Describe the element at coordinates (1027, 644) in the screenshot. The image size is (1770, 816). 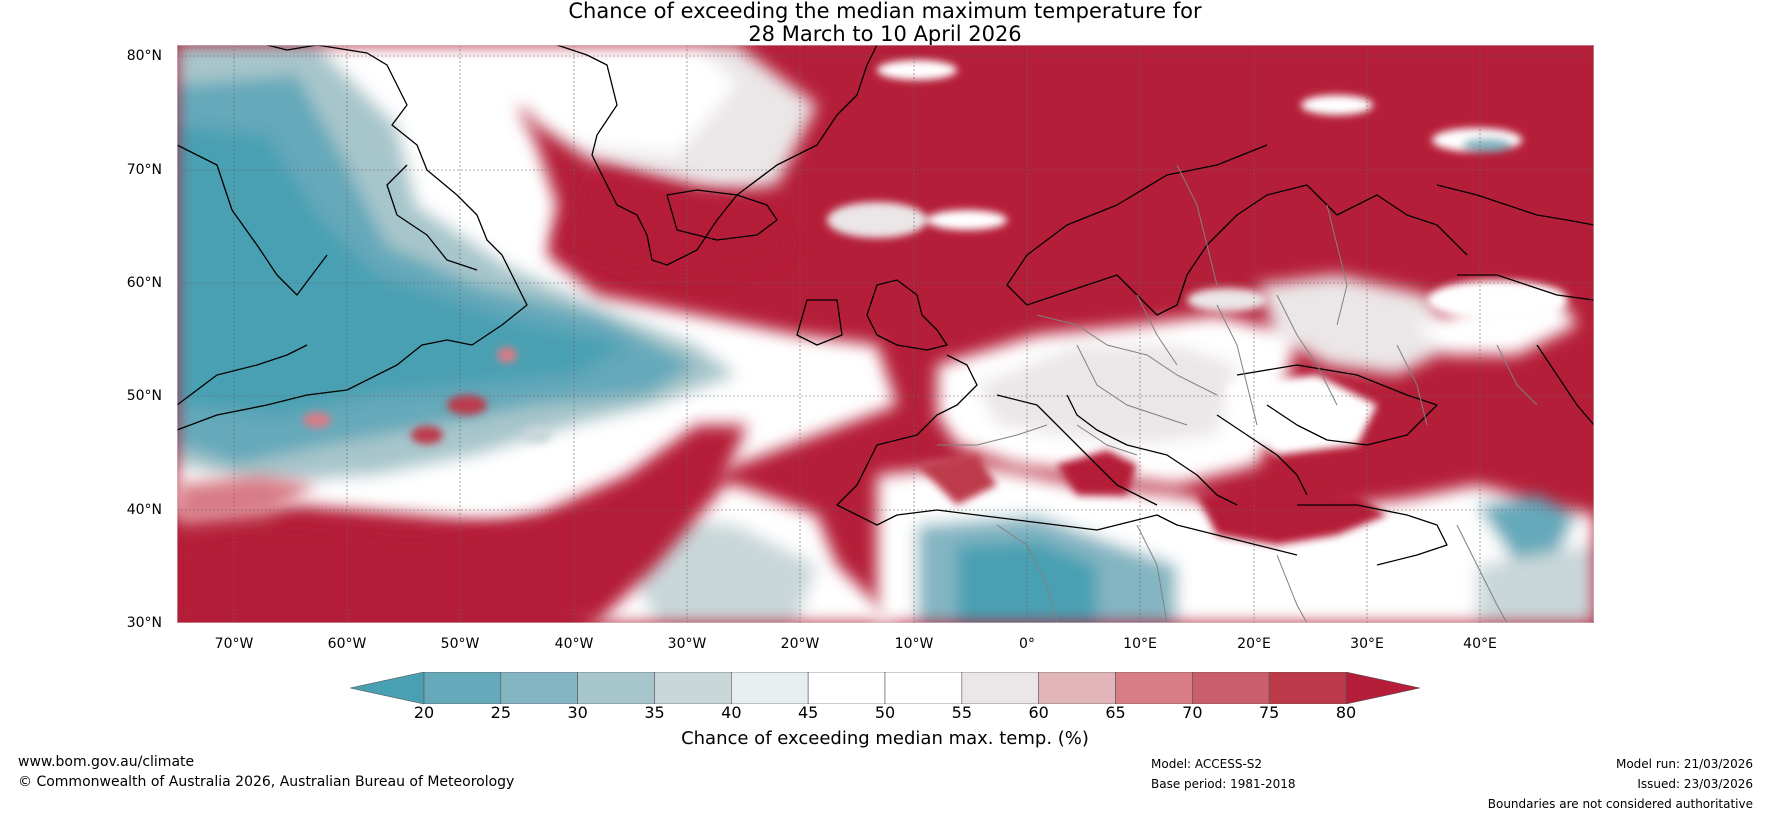
I see `lon-label-0: 0°` at that location.